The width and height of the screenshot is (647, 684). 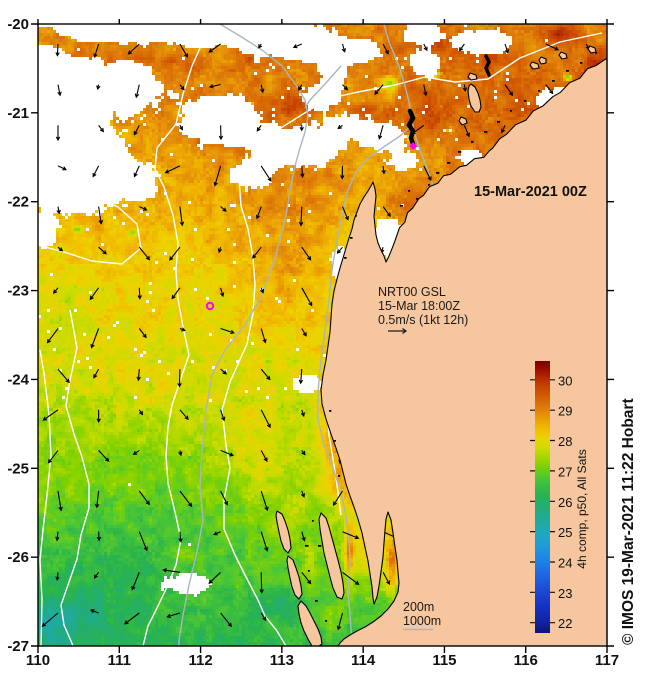 What do you see at coordinates (210, 306) in the screenshot?
I see `buoy-marker-circle` at bounding box center [210, 306].